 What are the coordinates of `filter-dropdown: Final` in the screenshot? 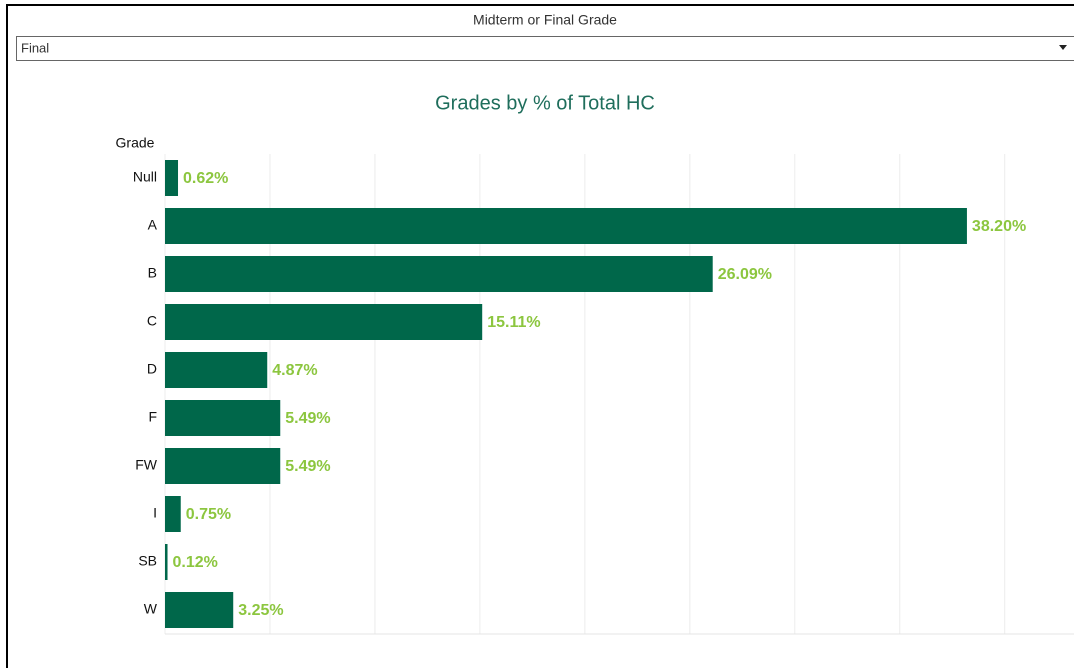 It's located at (545, 48).